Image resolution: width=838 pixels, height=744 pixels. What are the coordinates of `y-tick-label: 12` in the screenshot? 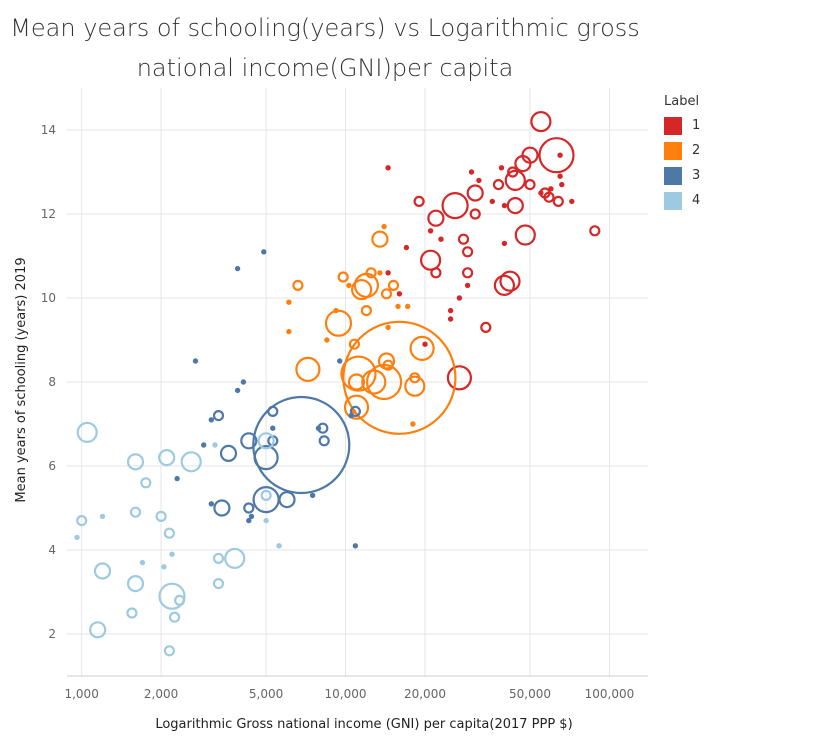 It's located at (48, 214).